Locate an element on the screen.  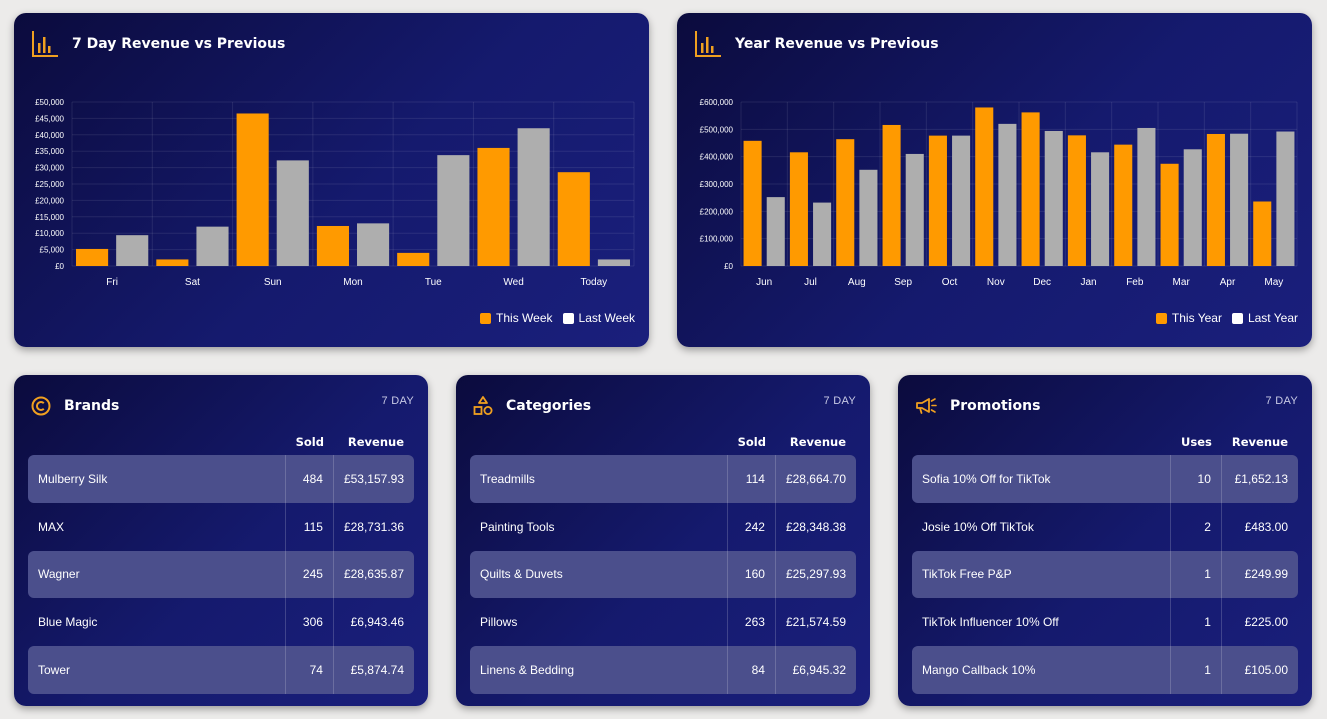
y-tick-label: £50,000 is located at coordinates (49, 102).